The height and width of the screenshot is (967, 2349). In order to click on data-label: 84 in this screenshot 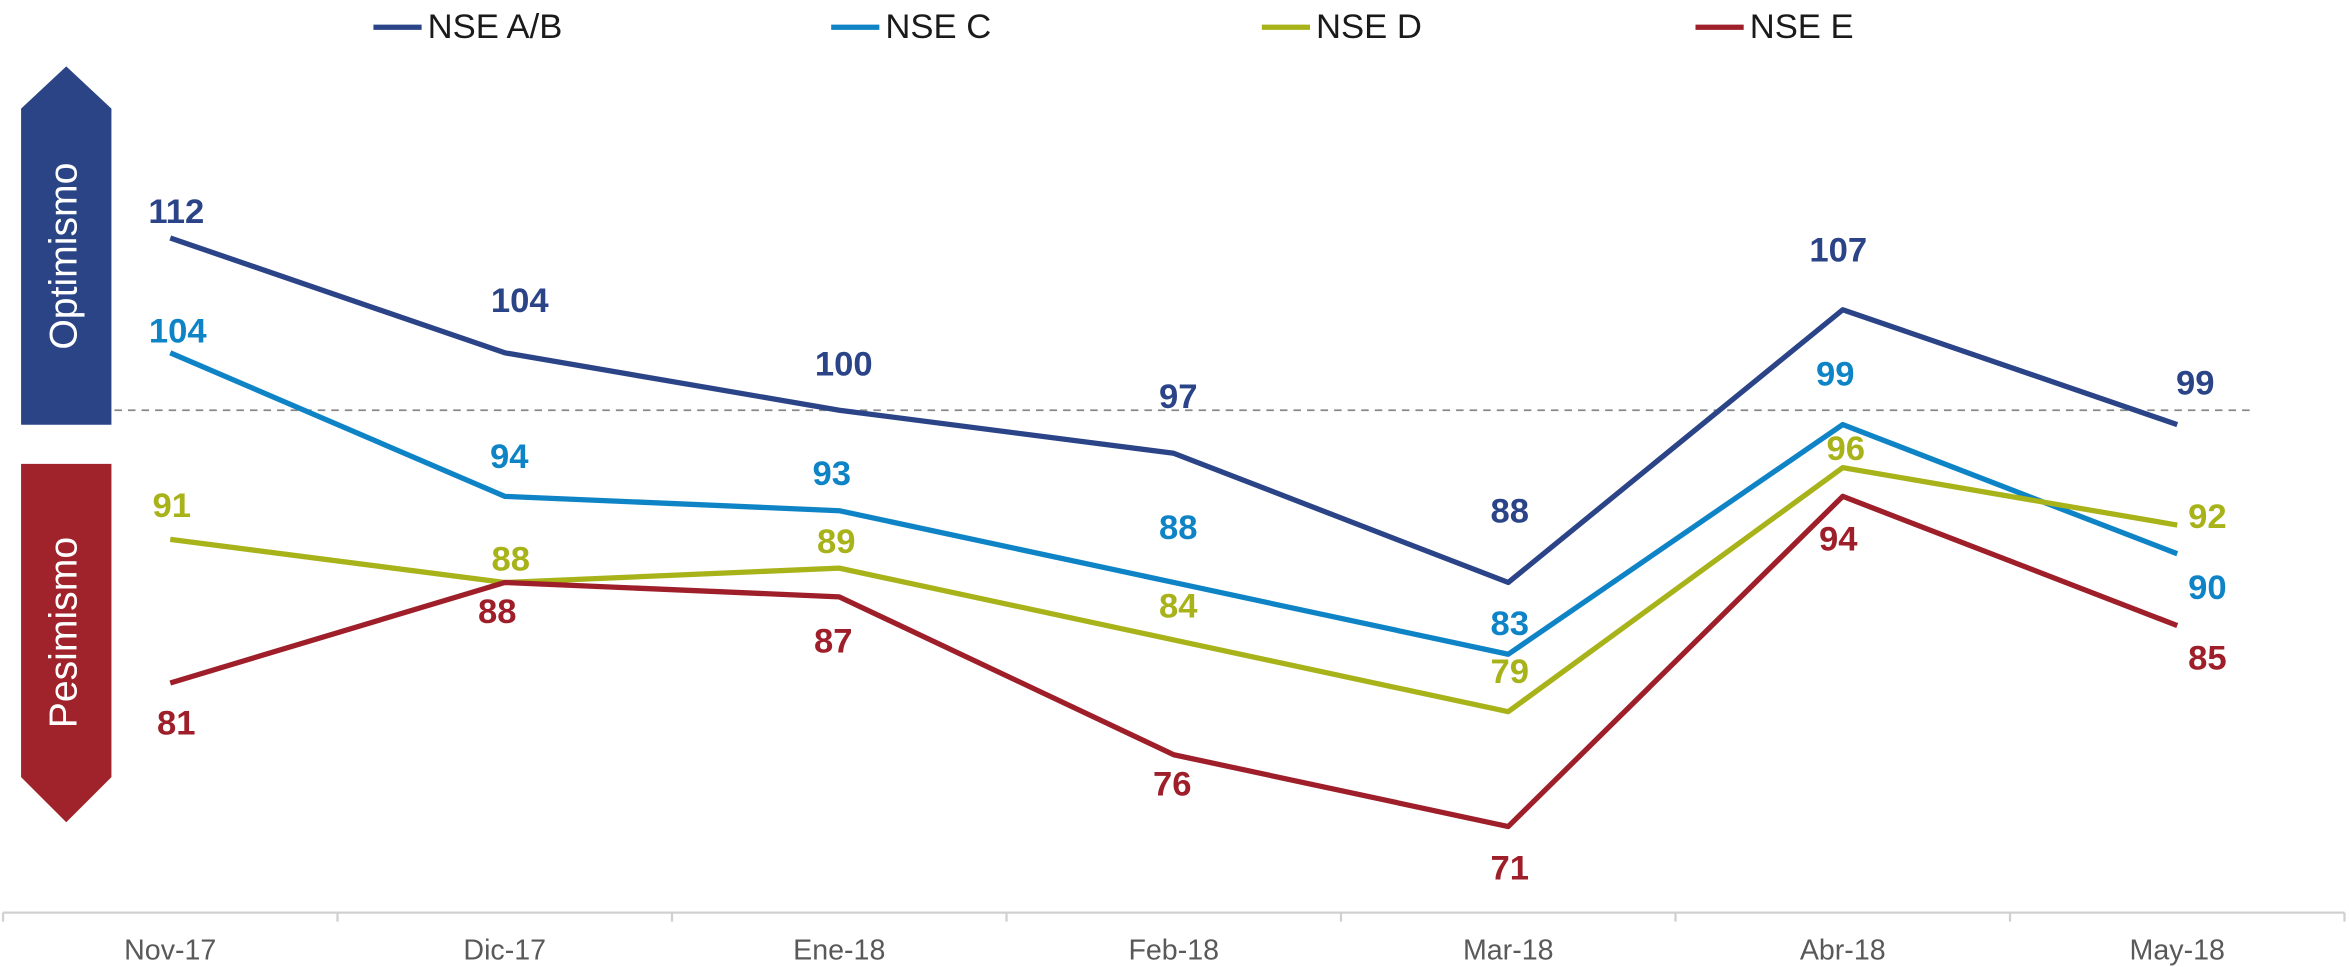, I will do `click(1178, 606)`.